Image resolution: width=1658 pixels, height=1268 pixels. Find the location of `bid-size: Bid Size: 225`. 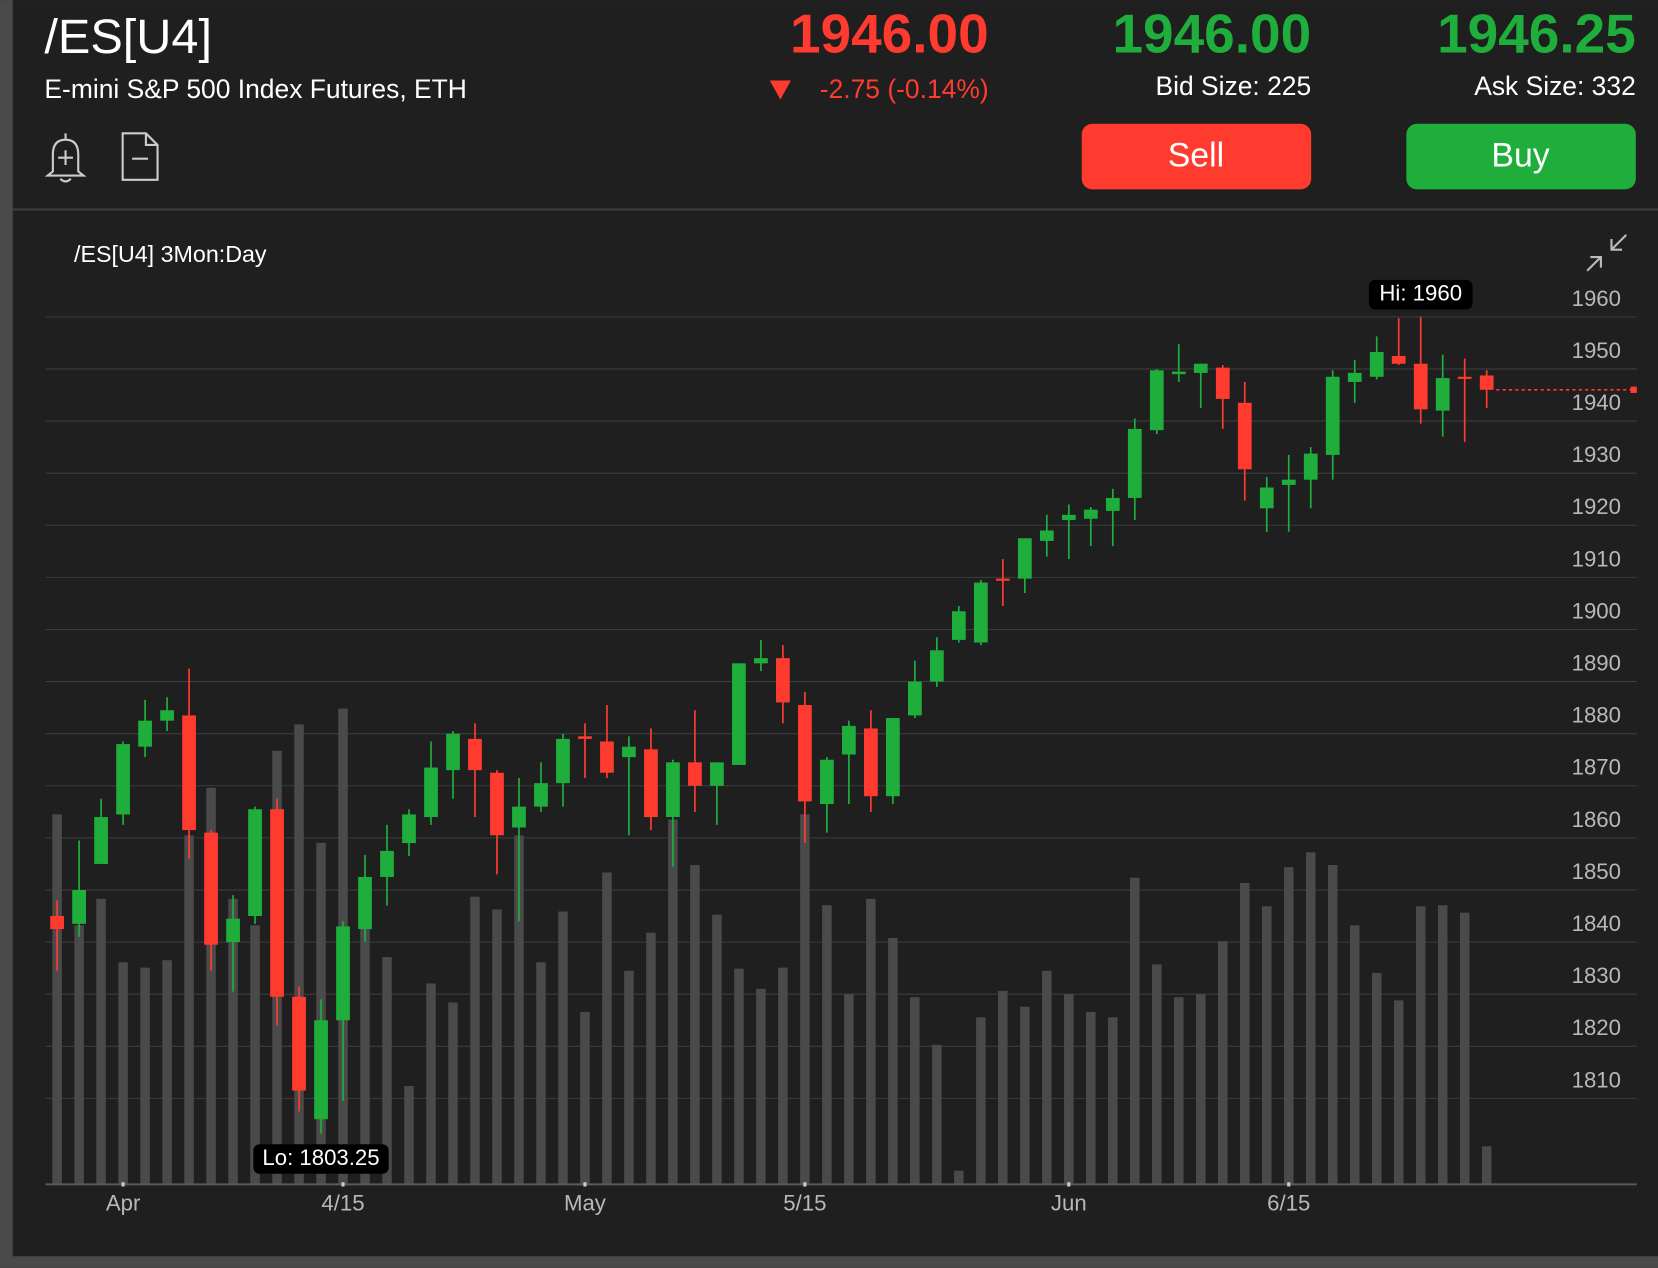

bid-size: Bid Size: 225 is located at coordinates (1233, 86).